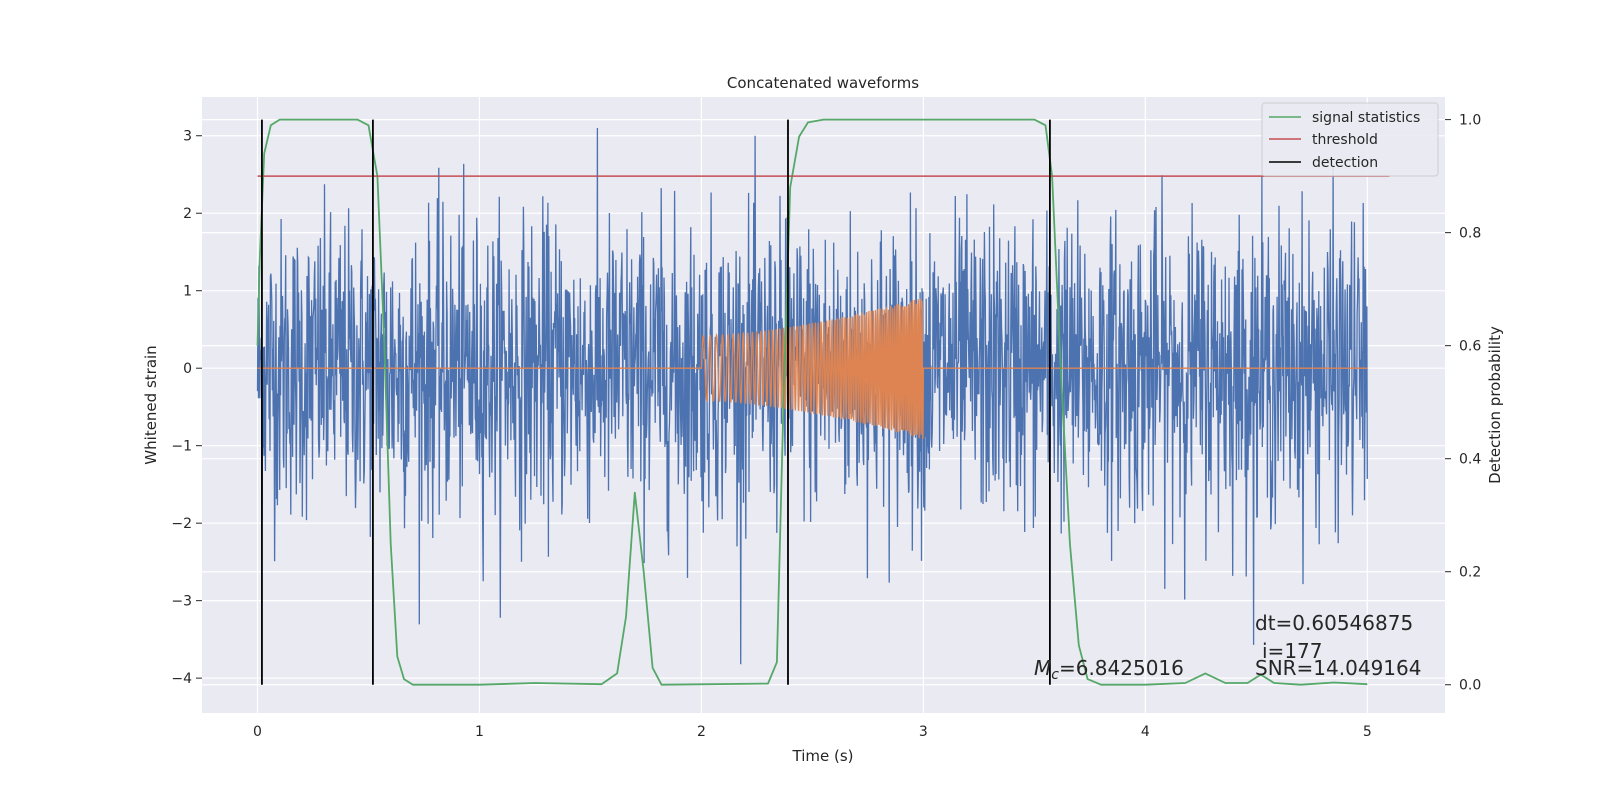 Image resolution: width=1600 pixels, height=800 pixels. Describe the element at coordinates (1345, 140) in the screenshot. I see `legend-label-threshold: threshold` at that location.